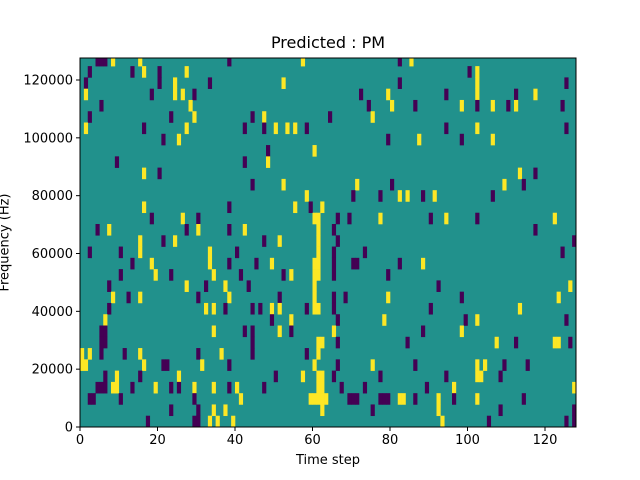 The width and height of the screenshot is (640, 480). Describe the element at coordinates (157, 440) in the screenshot. I see `x-tick-label: 20` at that location.